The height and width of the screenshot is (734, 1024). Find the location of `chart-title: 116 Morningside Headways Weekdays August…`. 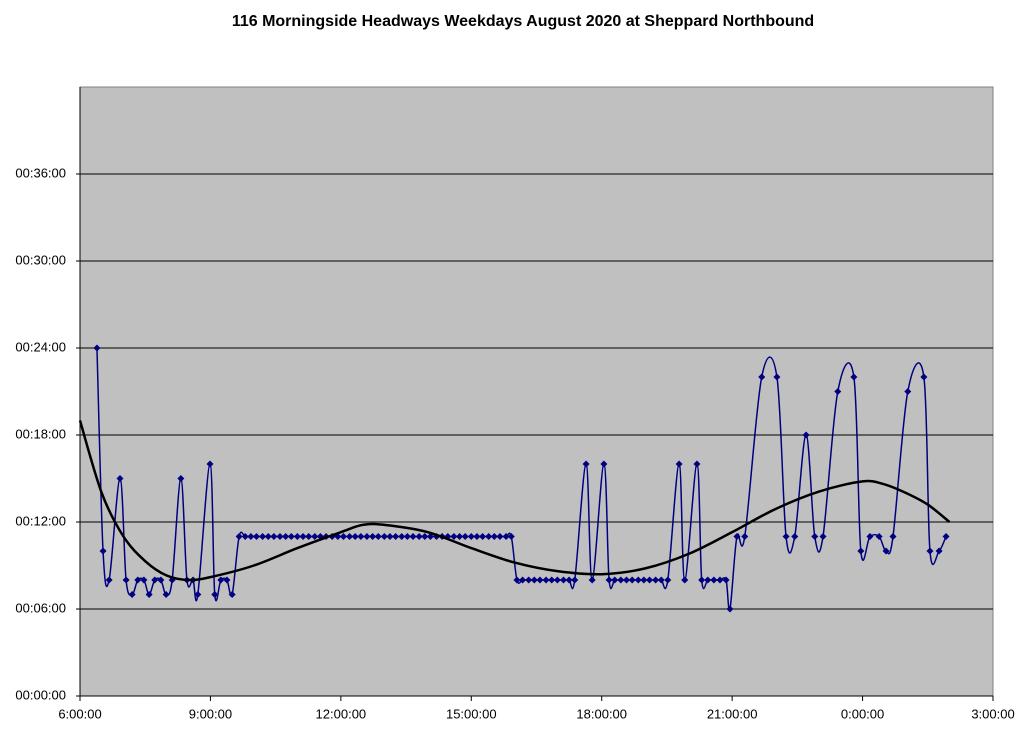

chart-title: 116 Morningside Headways Weekdays August… is located at coordinates (523, 21).